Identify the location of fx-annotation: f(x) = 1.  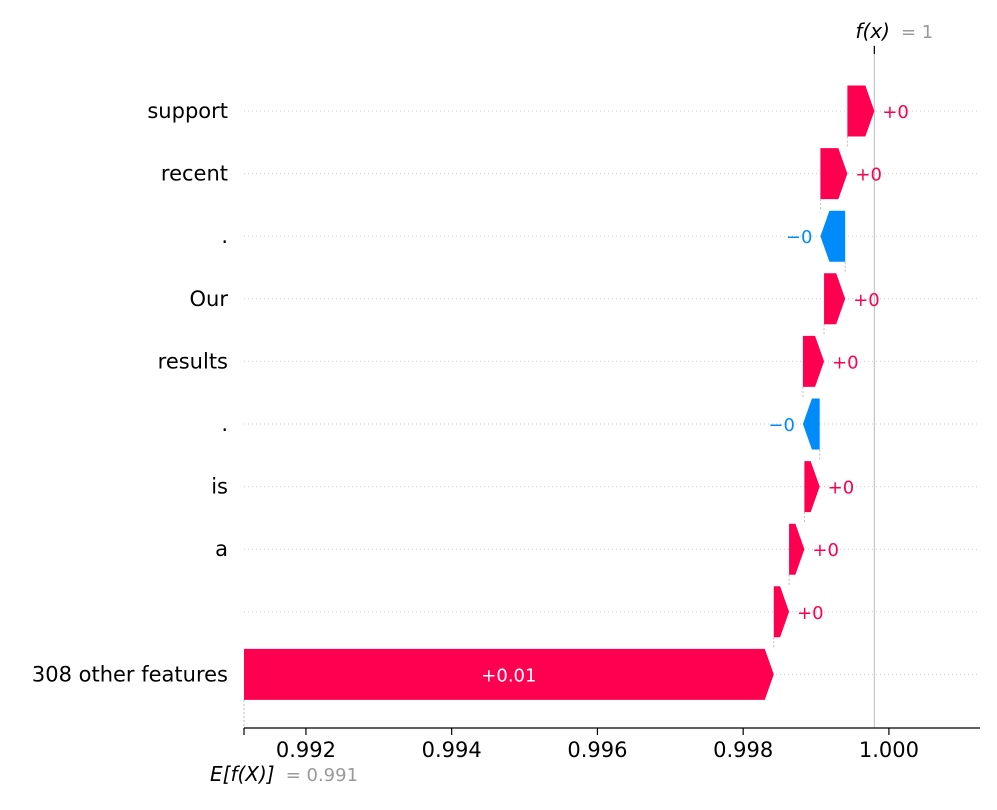
(894, 36).